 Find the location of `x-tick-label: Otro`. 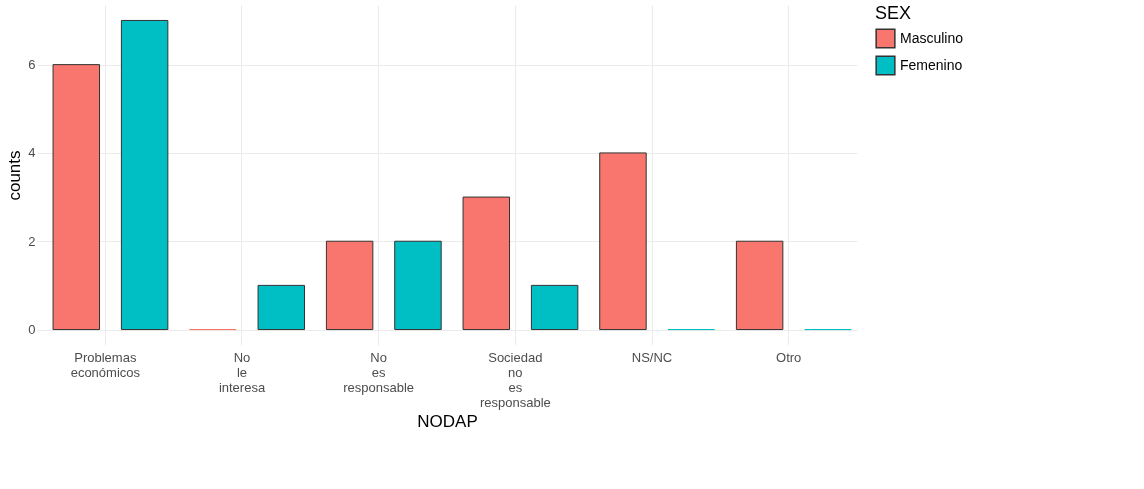

x-tick-label: Otro is located at coordinates (789, 357).